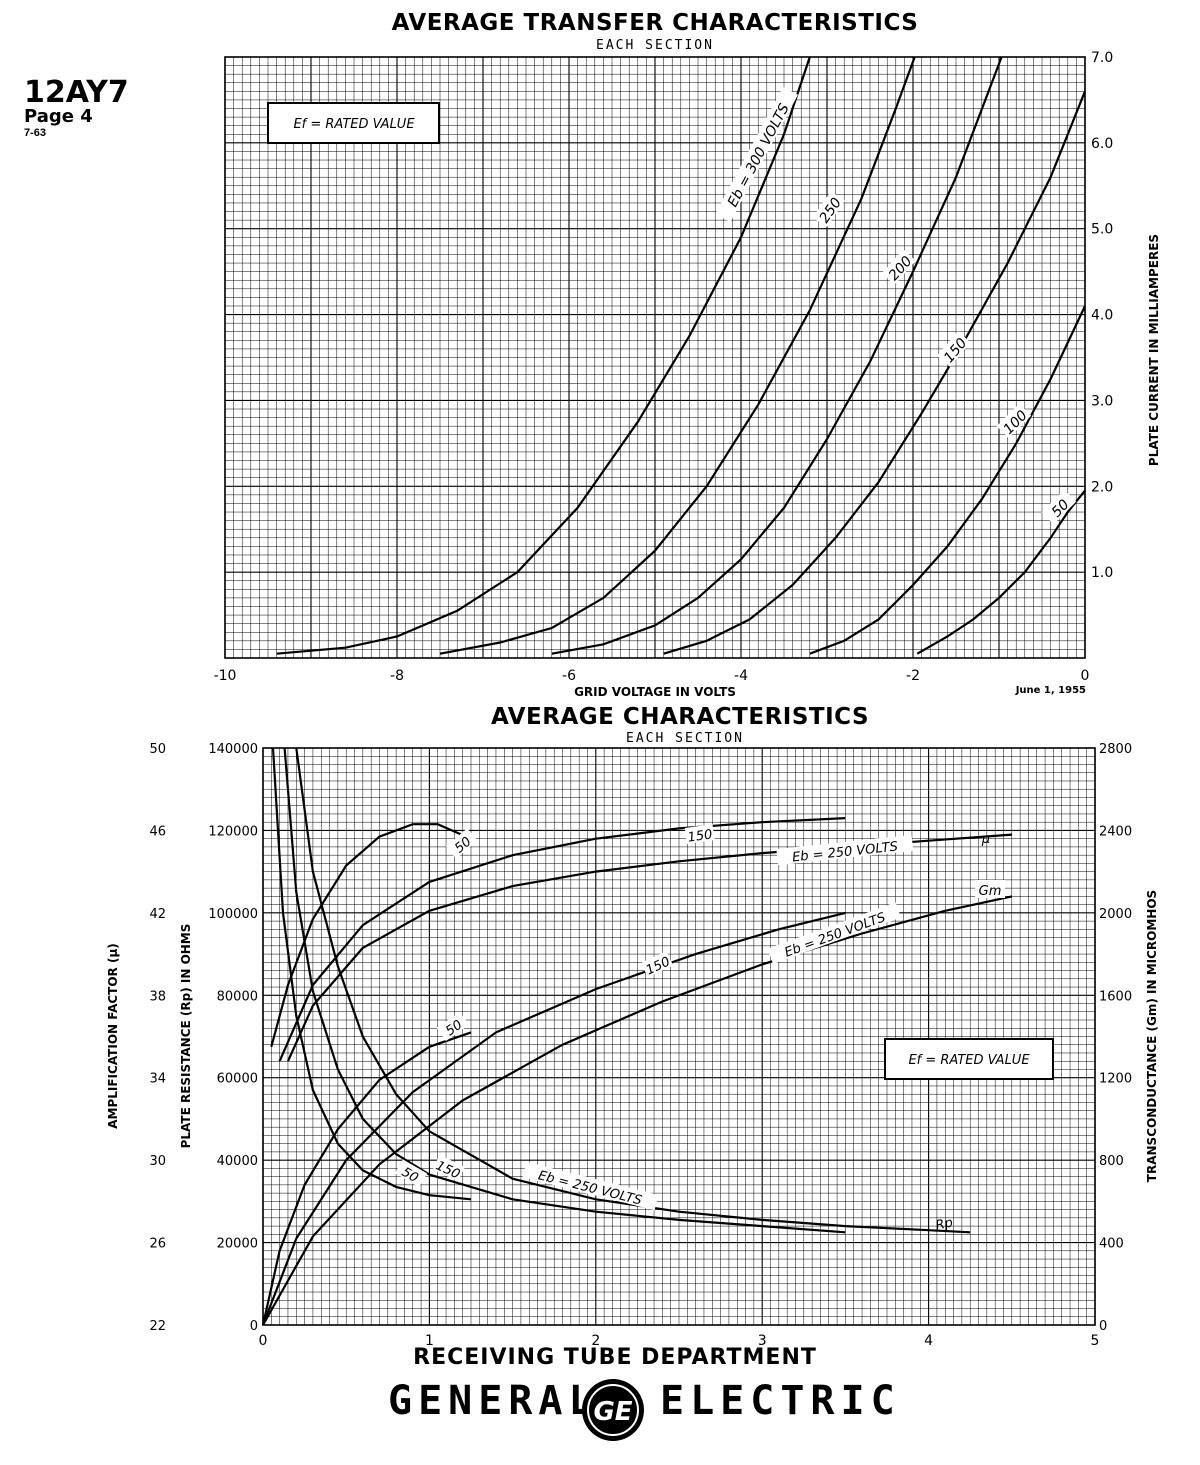 This screenshot has height=1465, width=1200. Describe the element at coordinates (1102, 58) in the screenshot. I see `chart1-y-tick-label: 7.0` at that location.